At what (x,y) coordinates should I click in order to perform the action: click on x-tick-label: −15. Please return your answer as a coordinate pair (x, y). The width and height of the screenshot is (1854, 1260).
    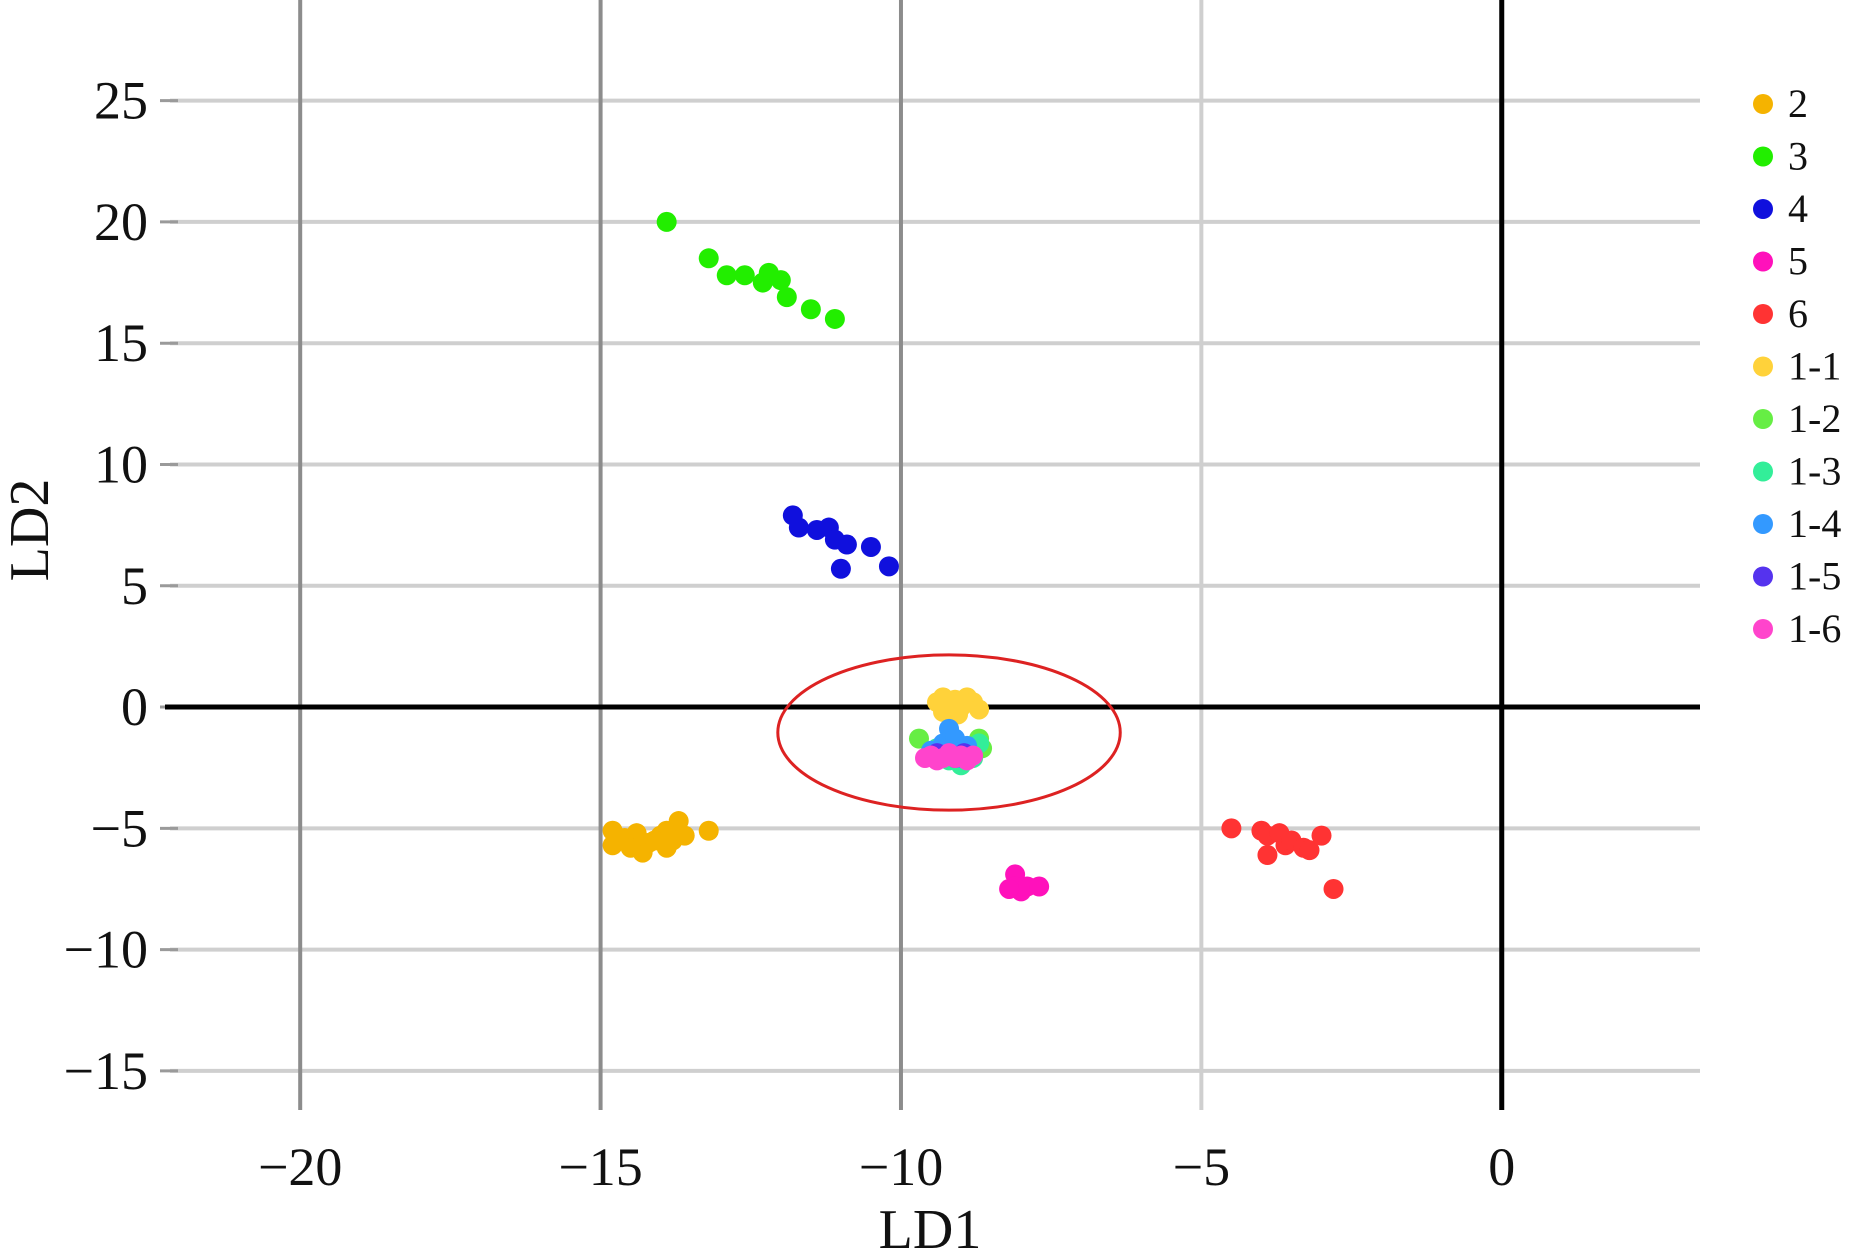
    Looking at the image, I should click on (600, 1167).